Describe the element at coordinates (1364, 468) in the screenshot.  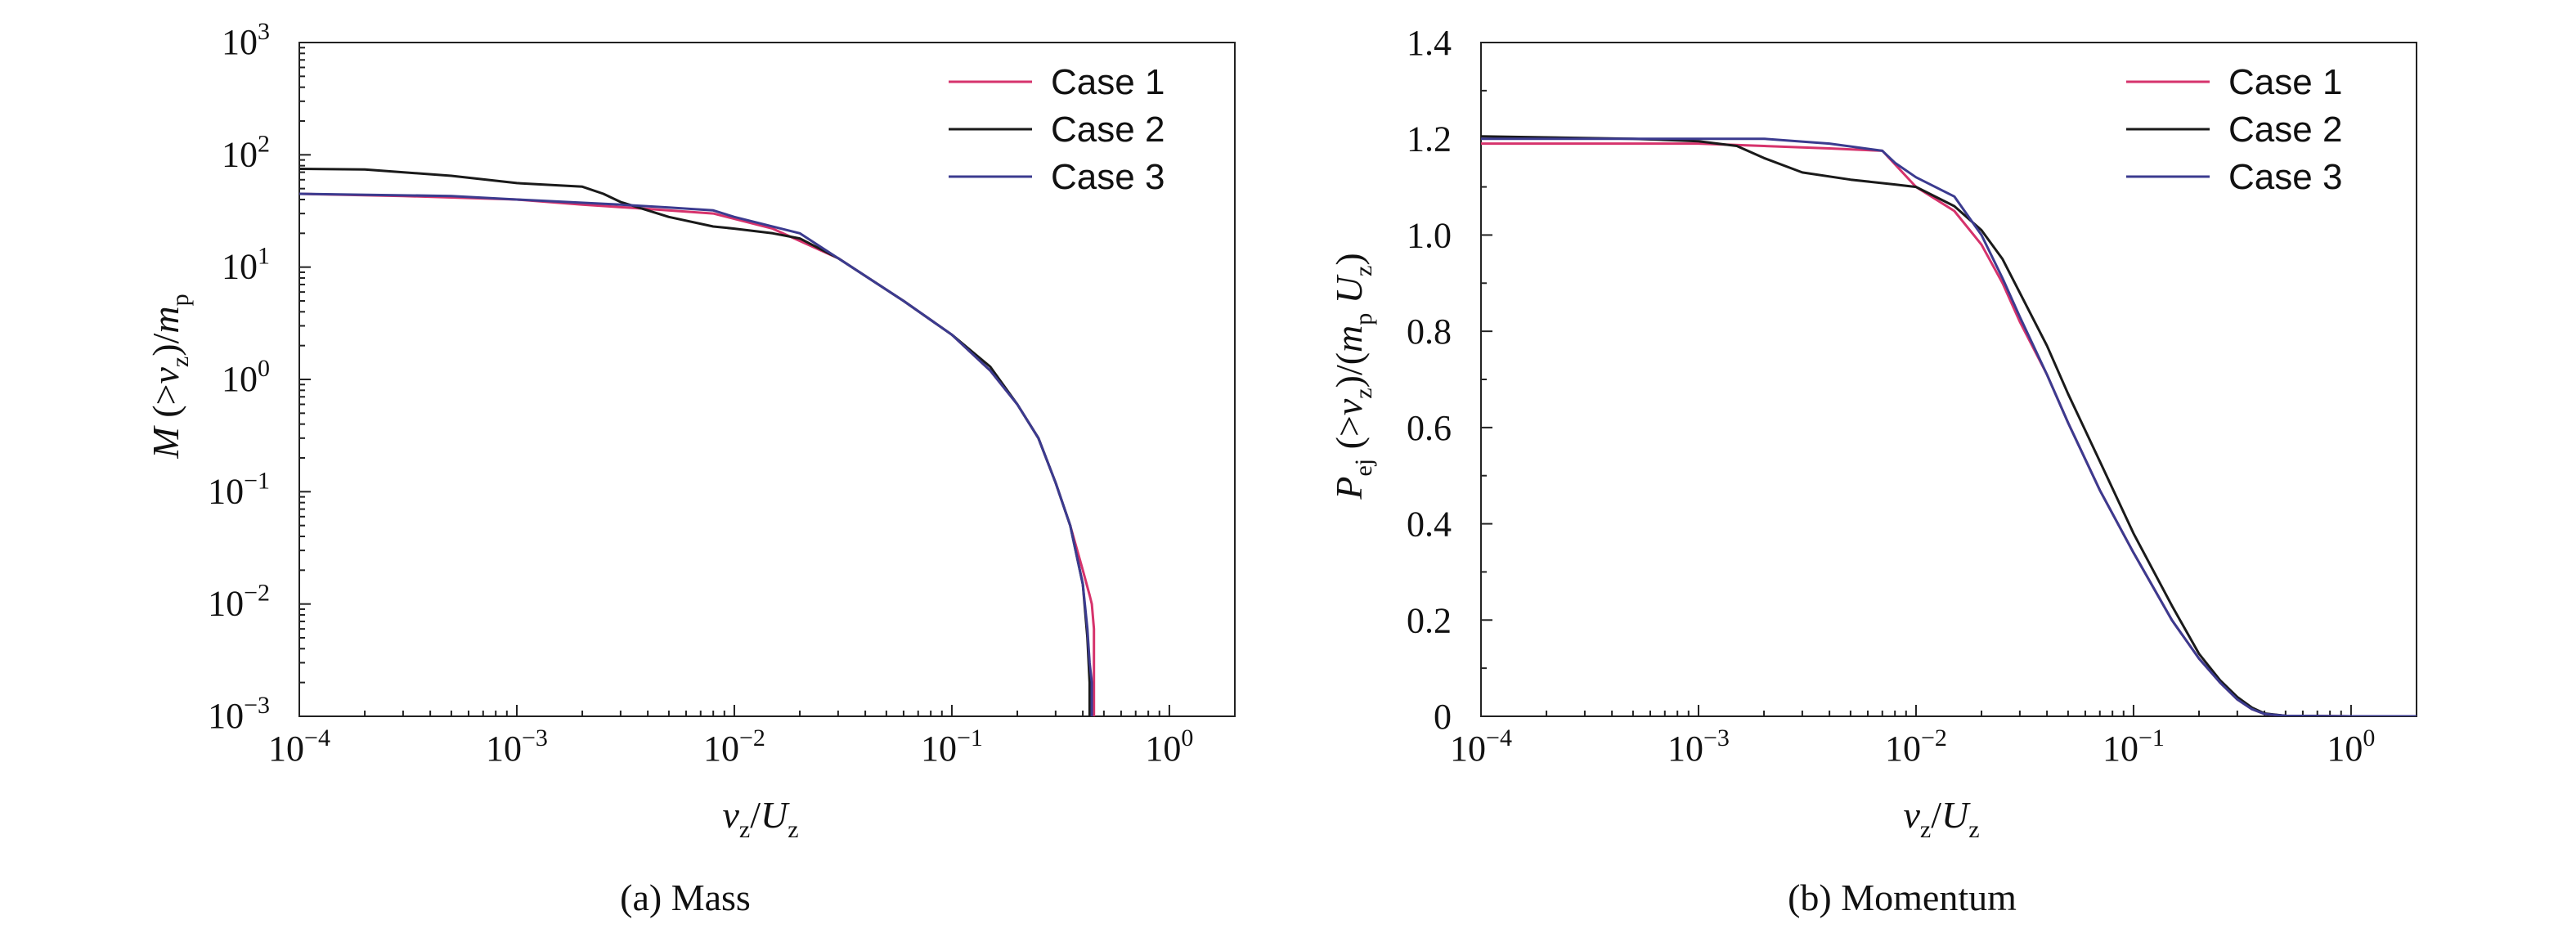
I see `y-title-P-sub: ej` at that location.